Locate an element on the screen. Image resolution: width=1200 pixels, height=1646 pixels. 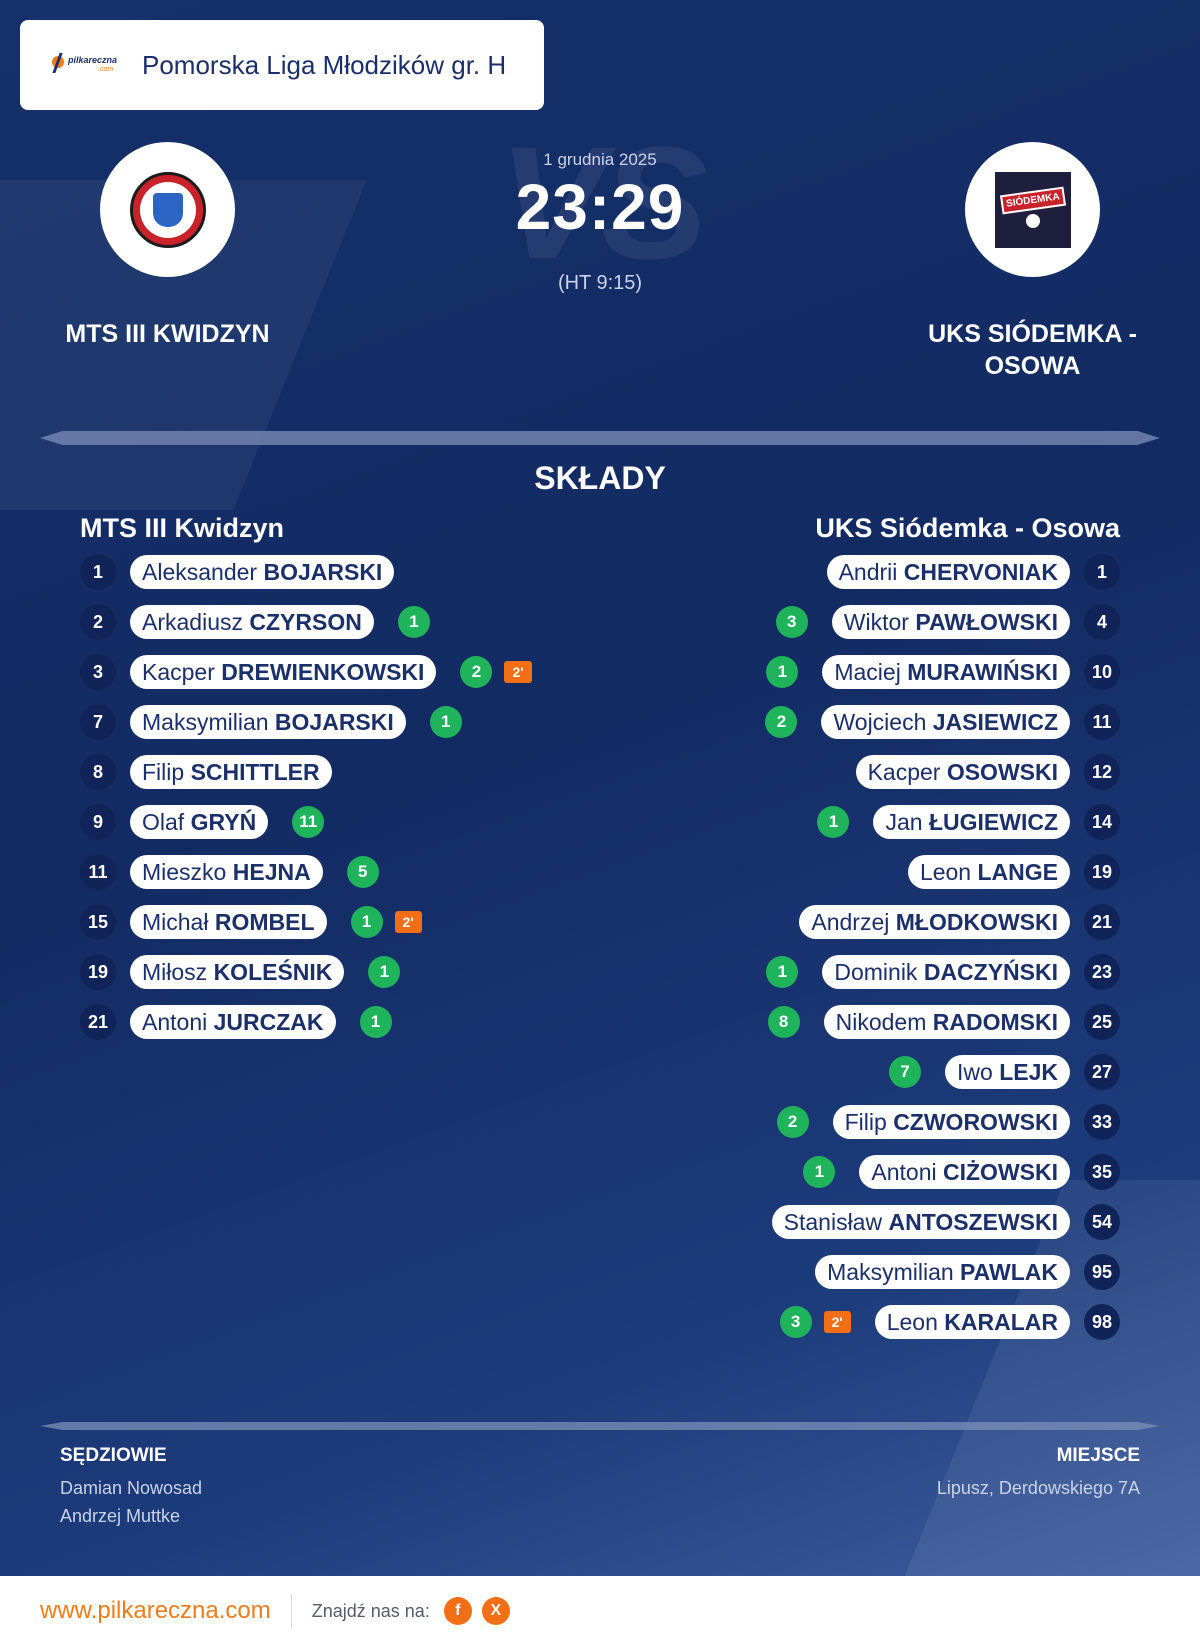
player-number: 7 is located at coordinates (98, 722).